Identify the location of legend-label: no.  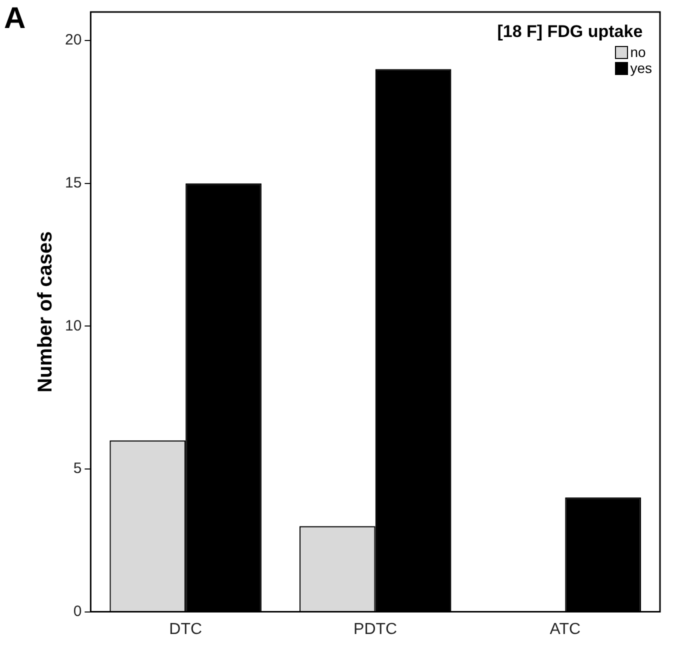
(638, 52).